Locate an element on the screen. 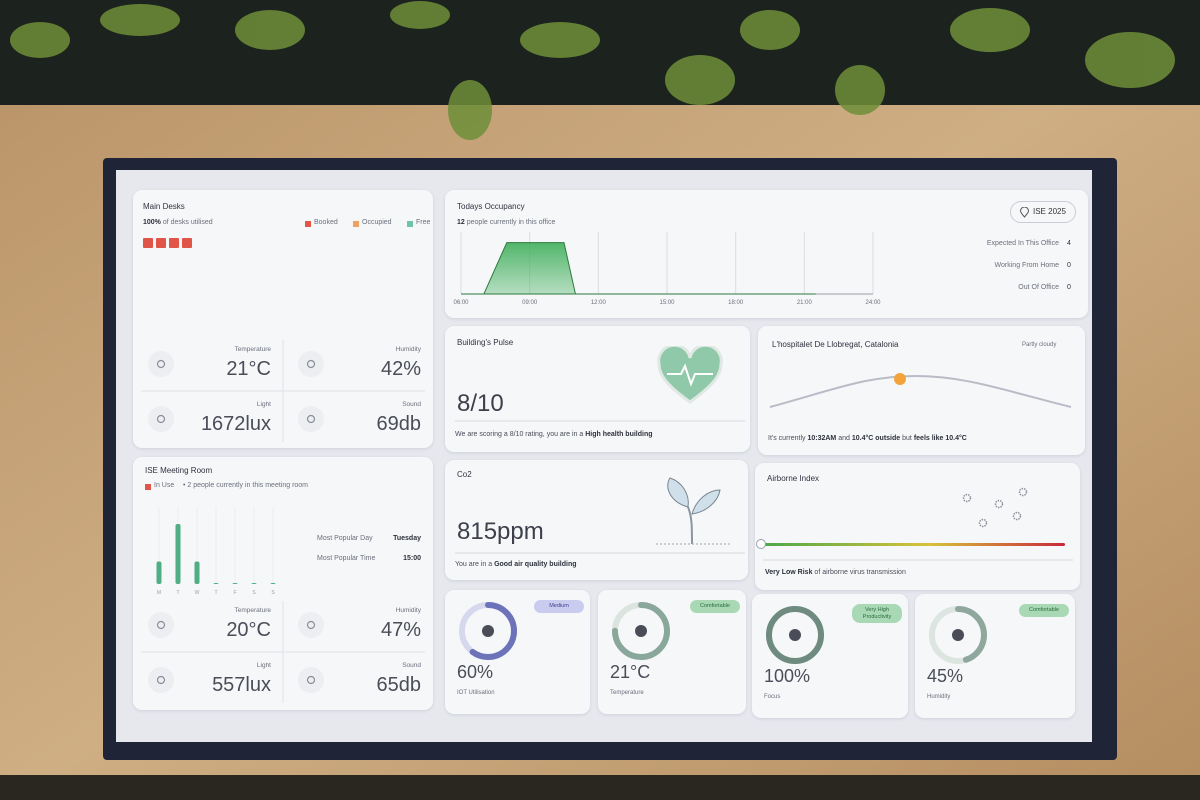  metric-value: 1672lux is located at coordinates (235, 424).